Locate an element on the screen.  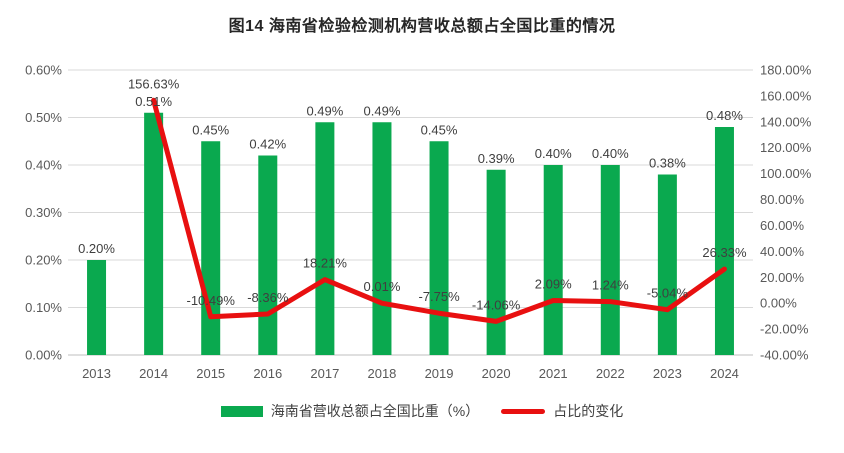
bar-data-label: 0.48% is located at coordinates (724, 115).